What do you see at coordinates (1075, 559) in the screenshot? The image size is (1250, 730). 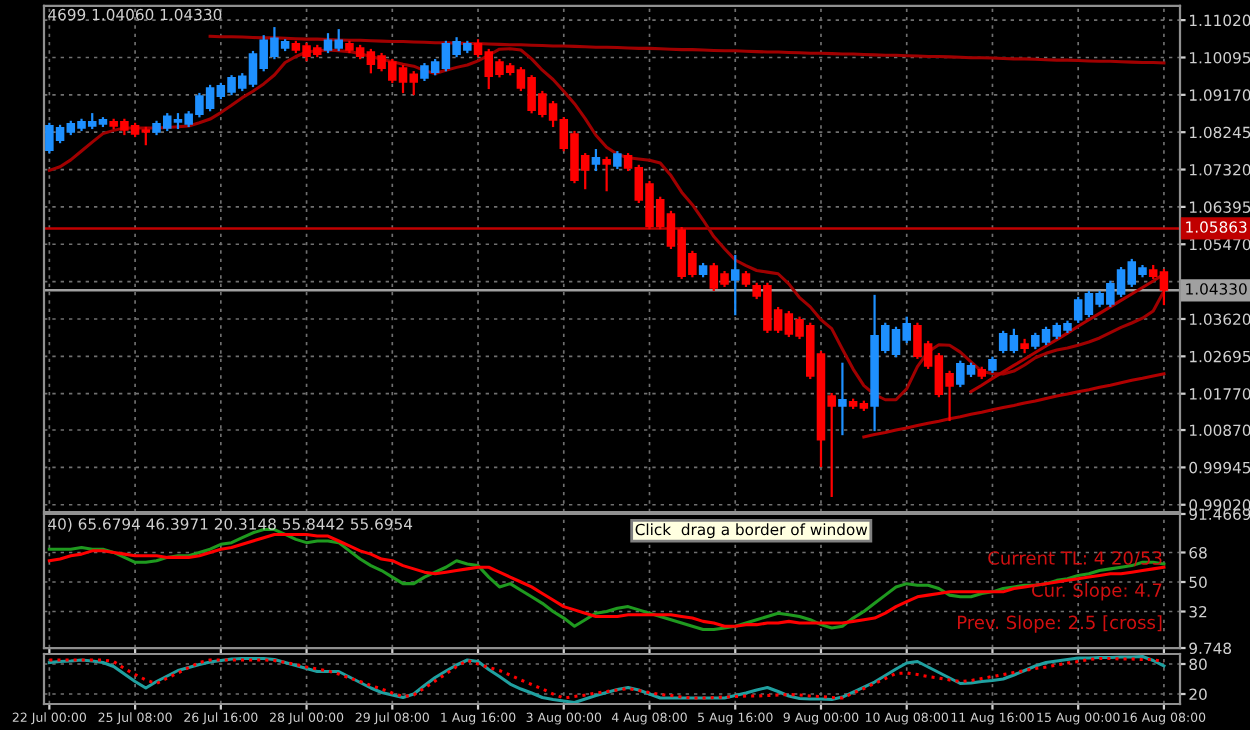 I see `annotation: Current TL: 4 20/53` at bounding box center [1075, 559].